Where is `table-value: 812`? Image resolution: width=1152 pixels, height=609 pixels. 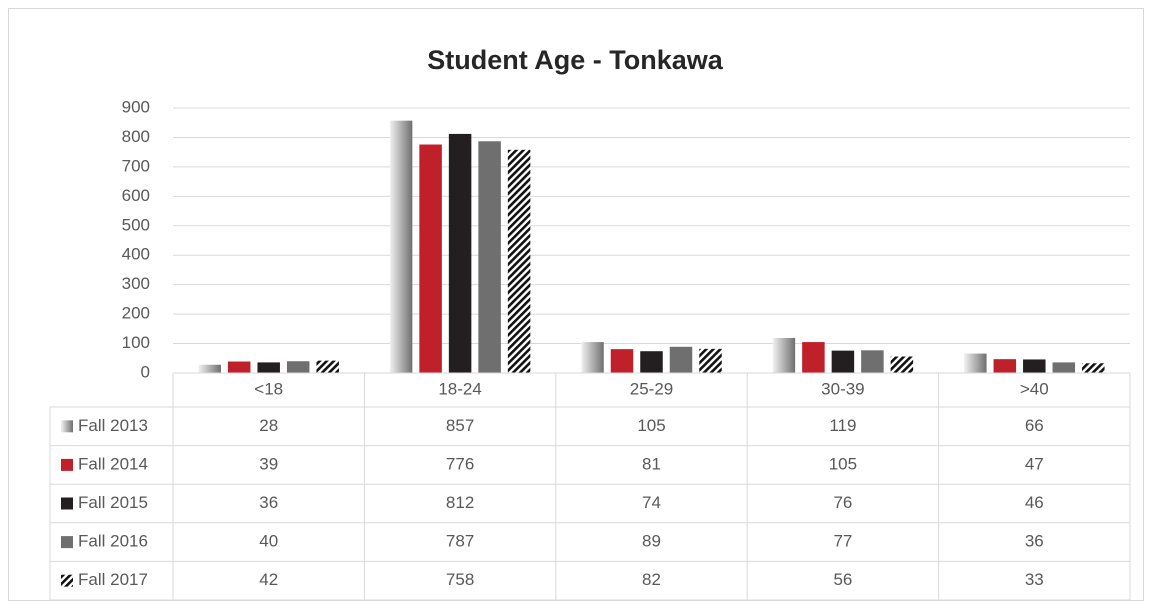
table-value: 812 is located at coordinates (460, 502).